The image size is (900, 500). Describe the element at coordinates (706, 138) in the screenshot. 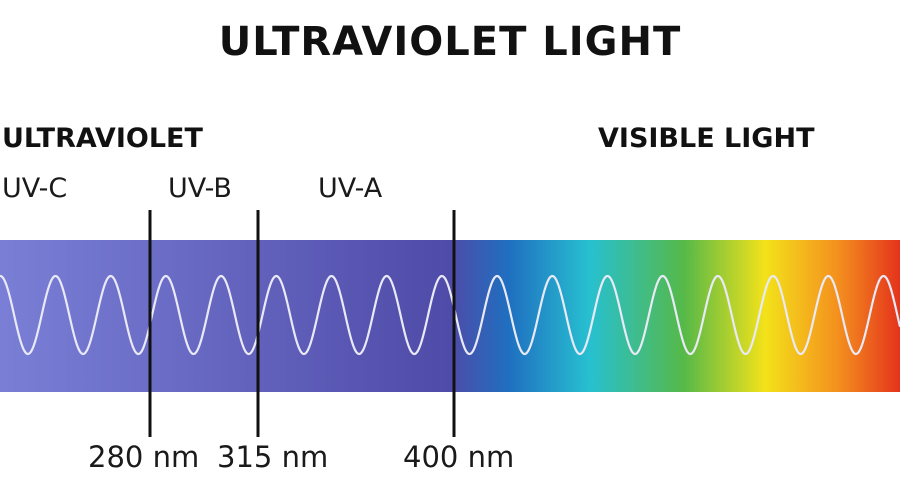

I see `visible-light-section-label: VISIBLE LIGHT` at that location.